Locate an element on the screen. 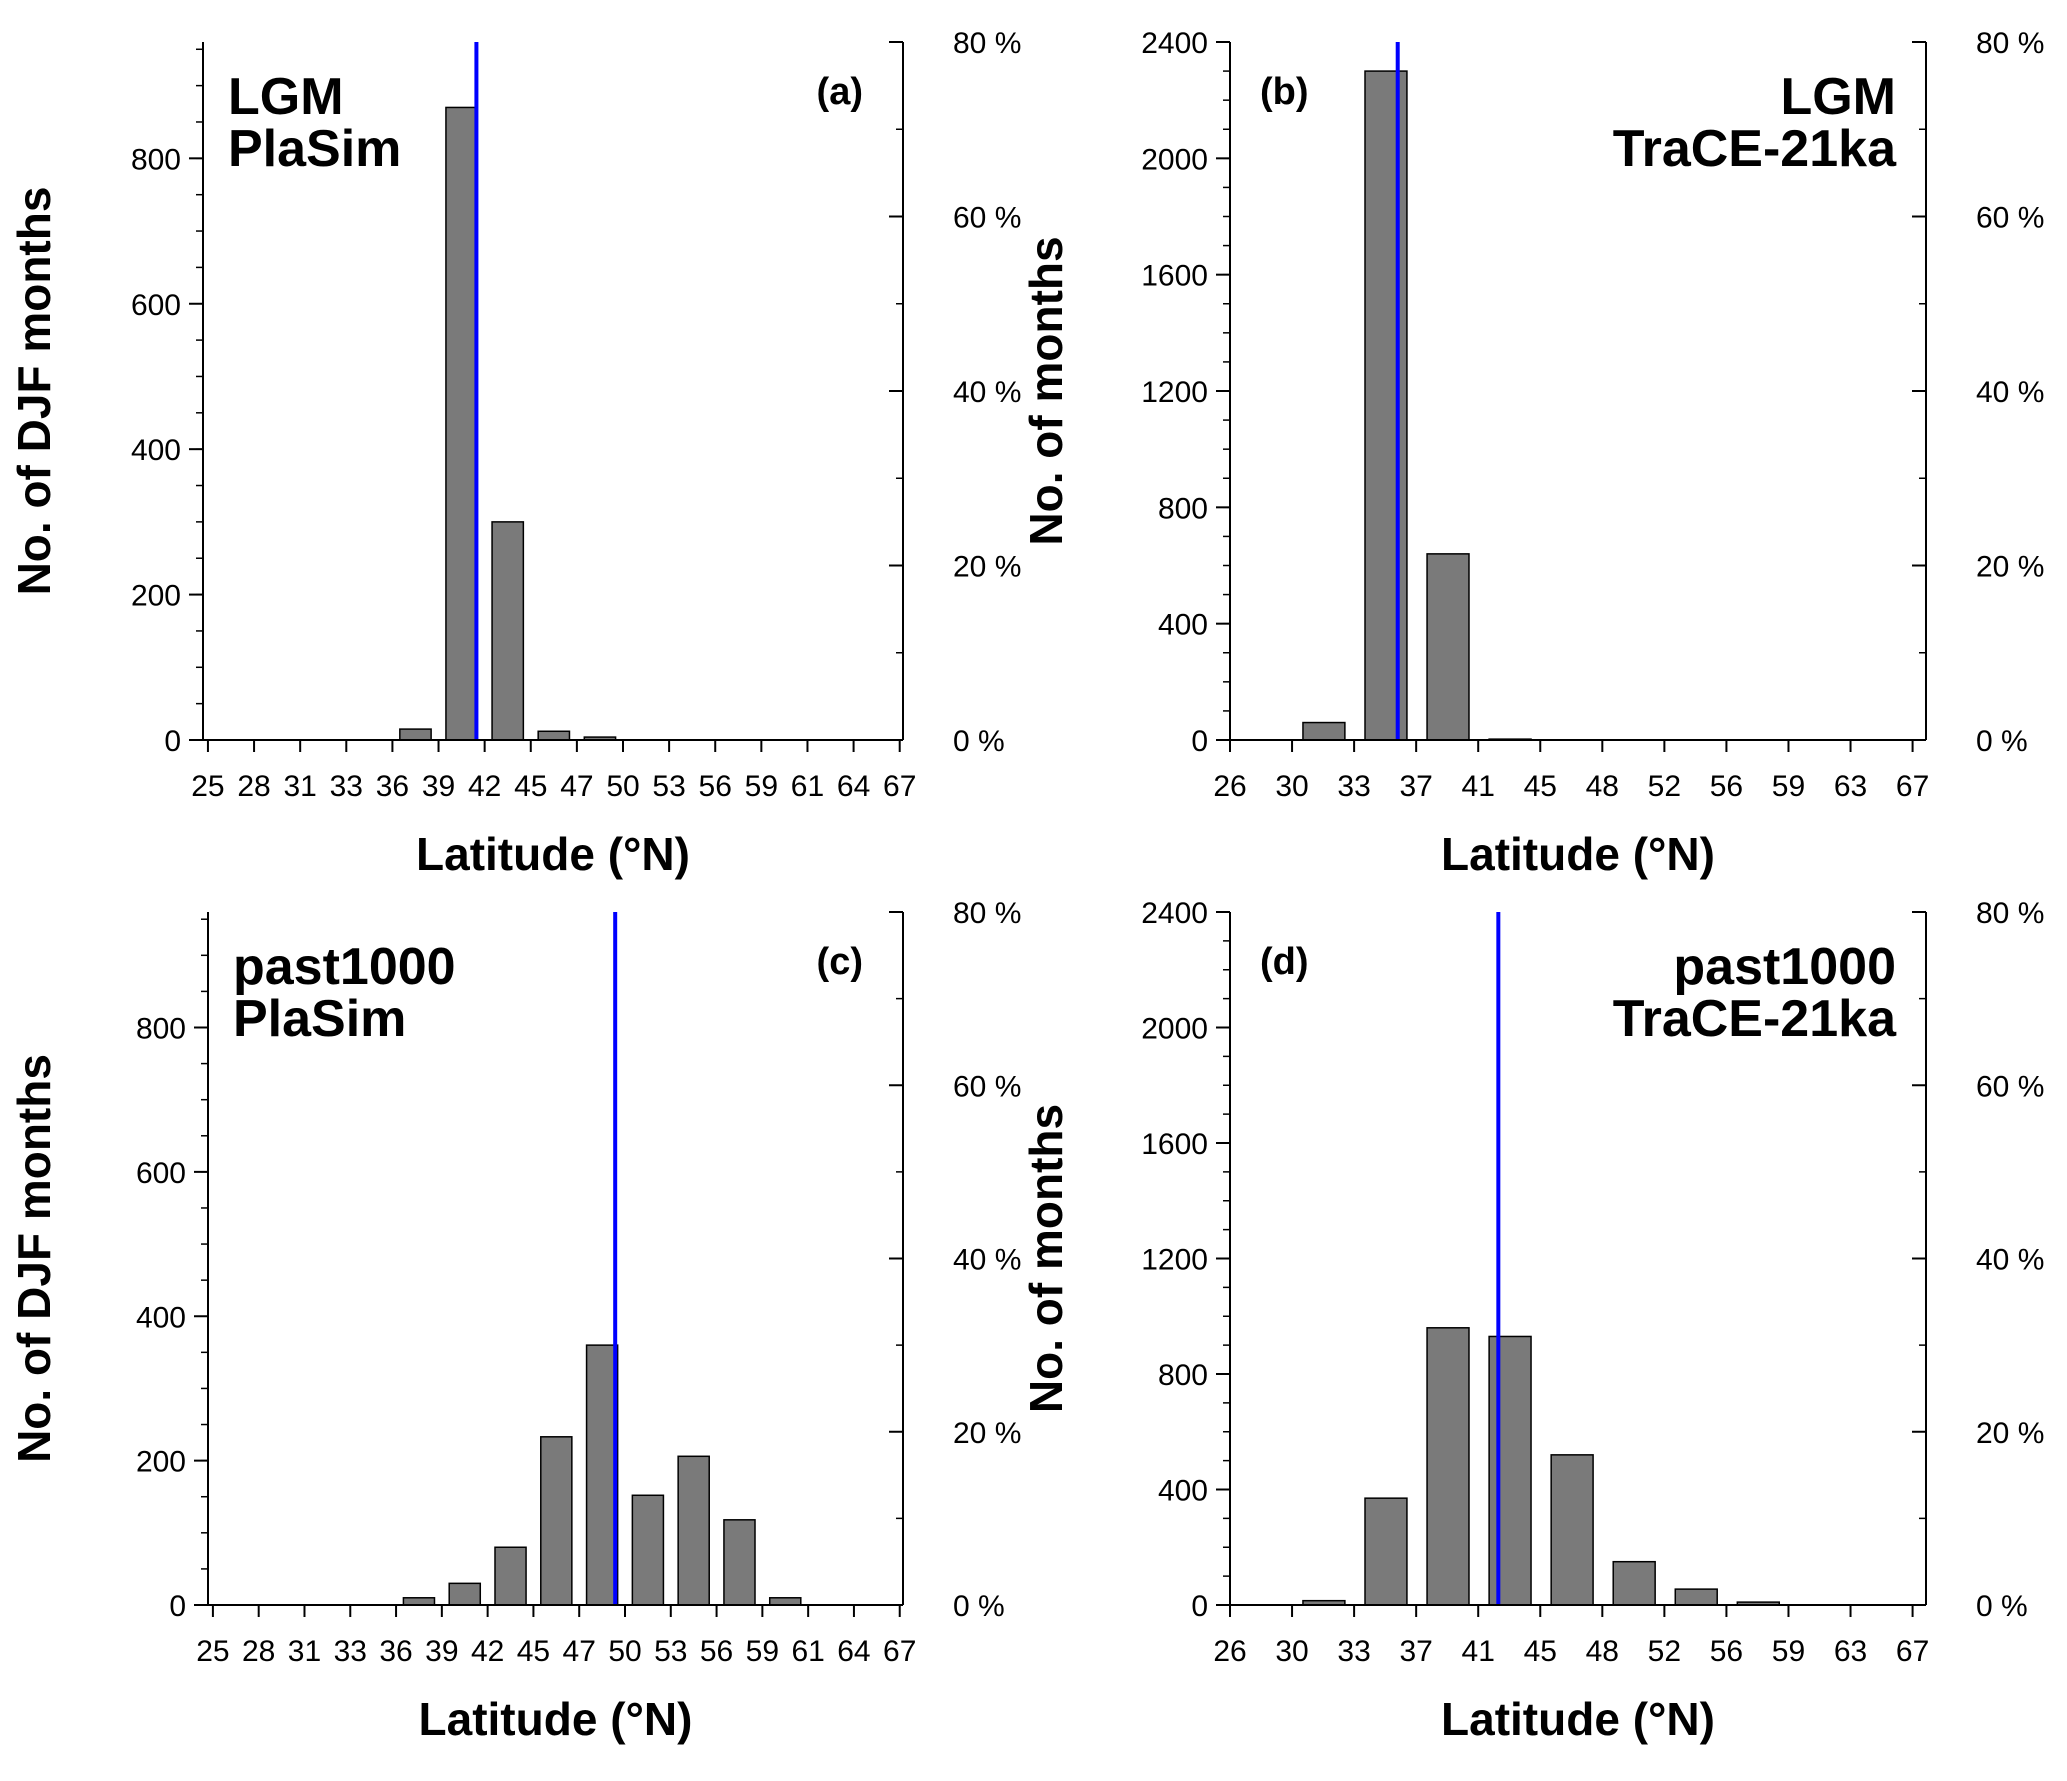  x-tick-label: 64 is located at coordinates (853, 786).